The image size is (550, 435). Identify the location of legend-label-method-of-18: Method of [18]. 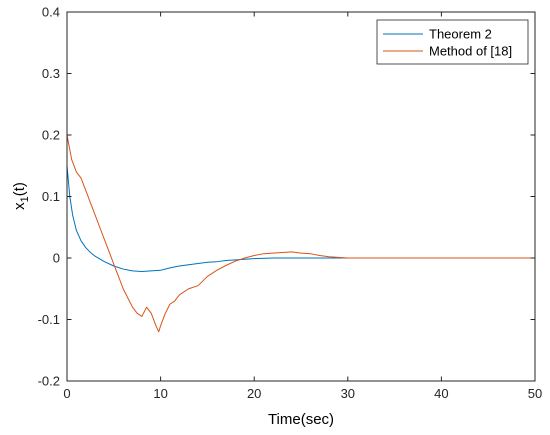
(470, 51).